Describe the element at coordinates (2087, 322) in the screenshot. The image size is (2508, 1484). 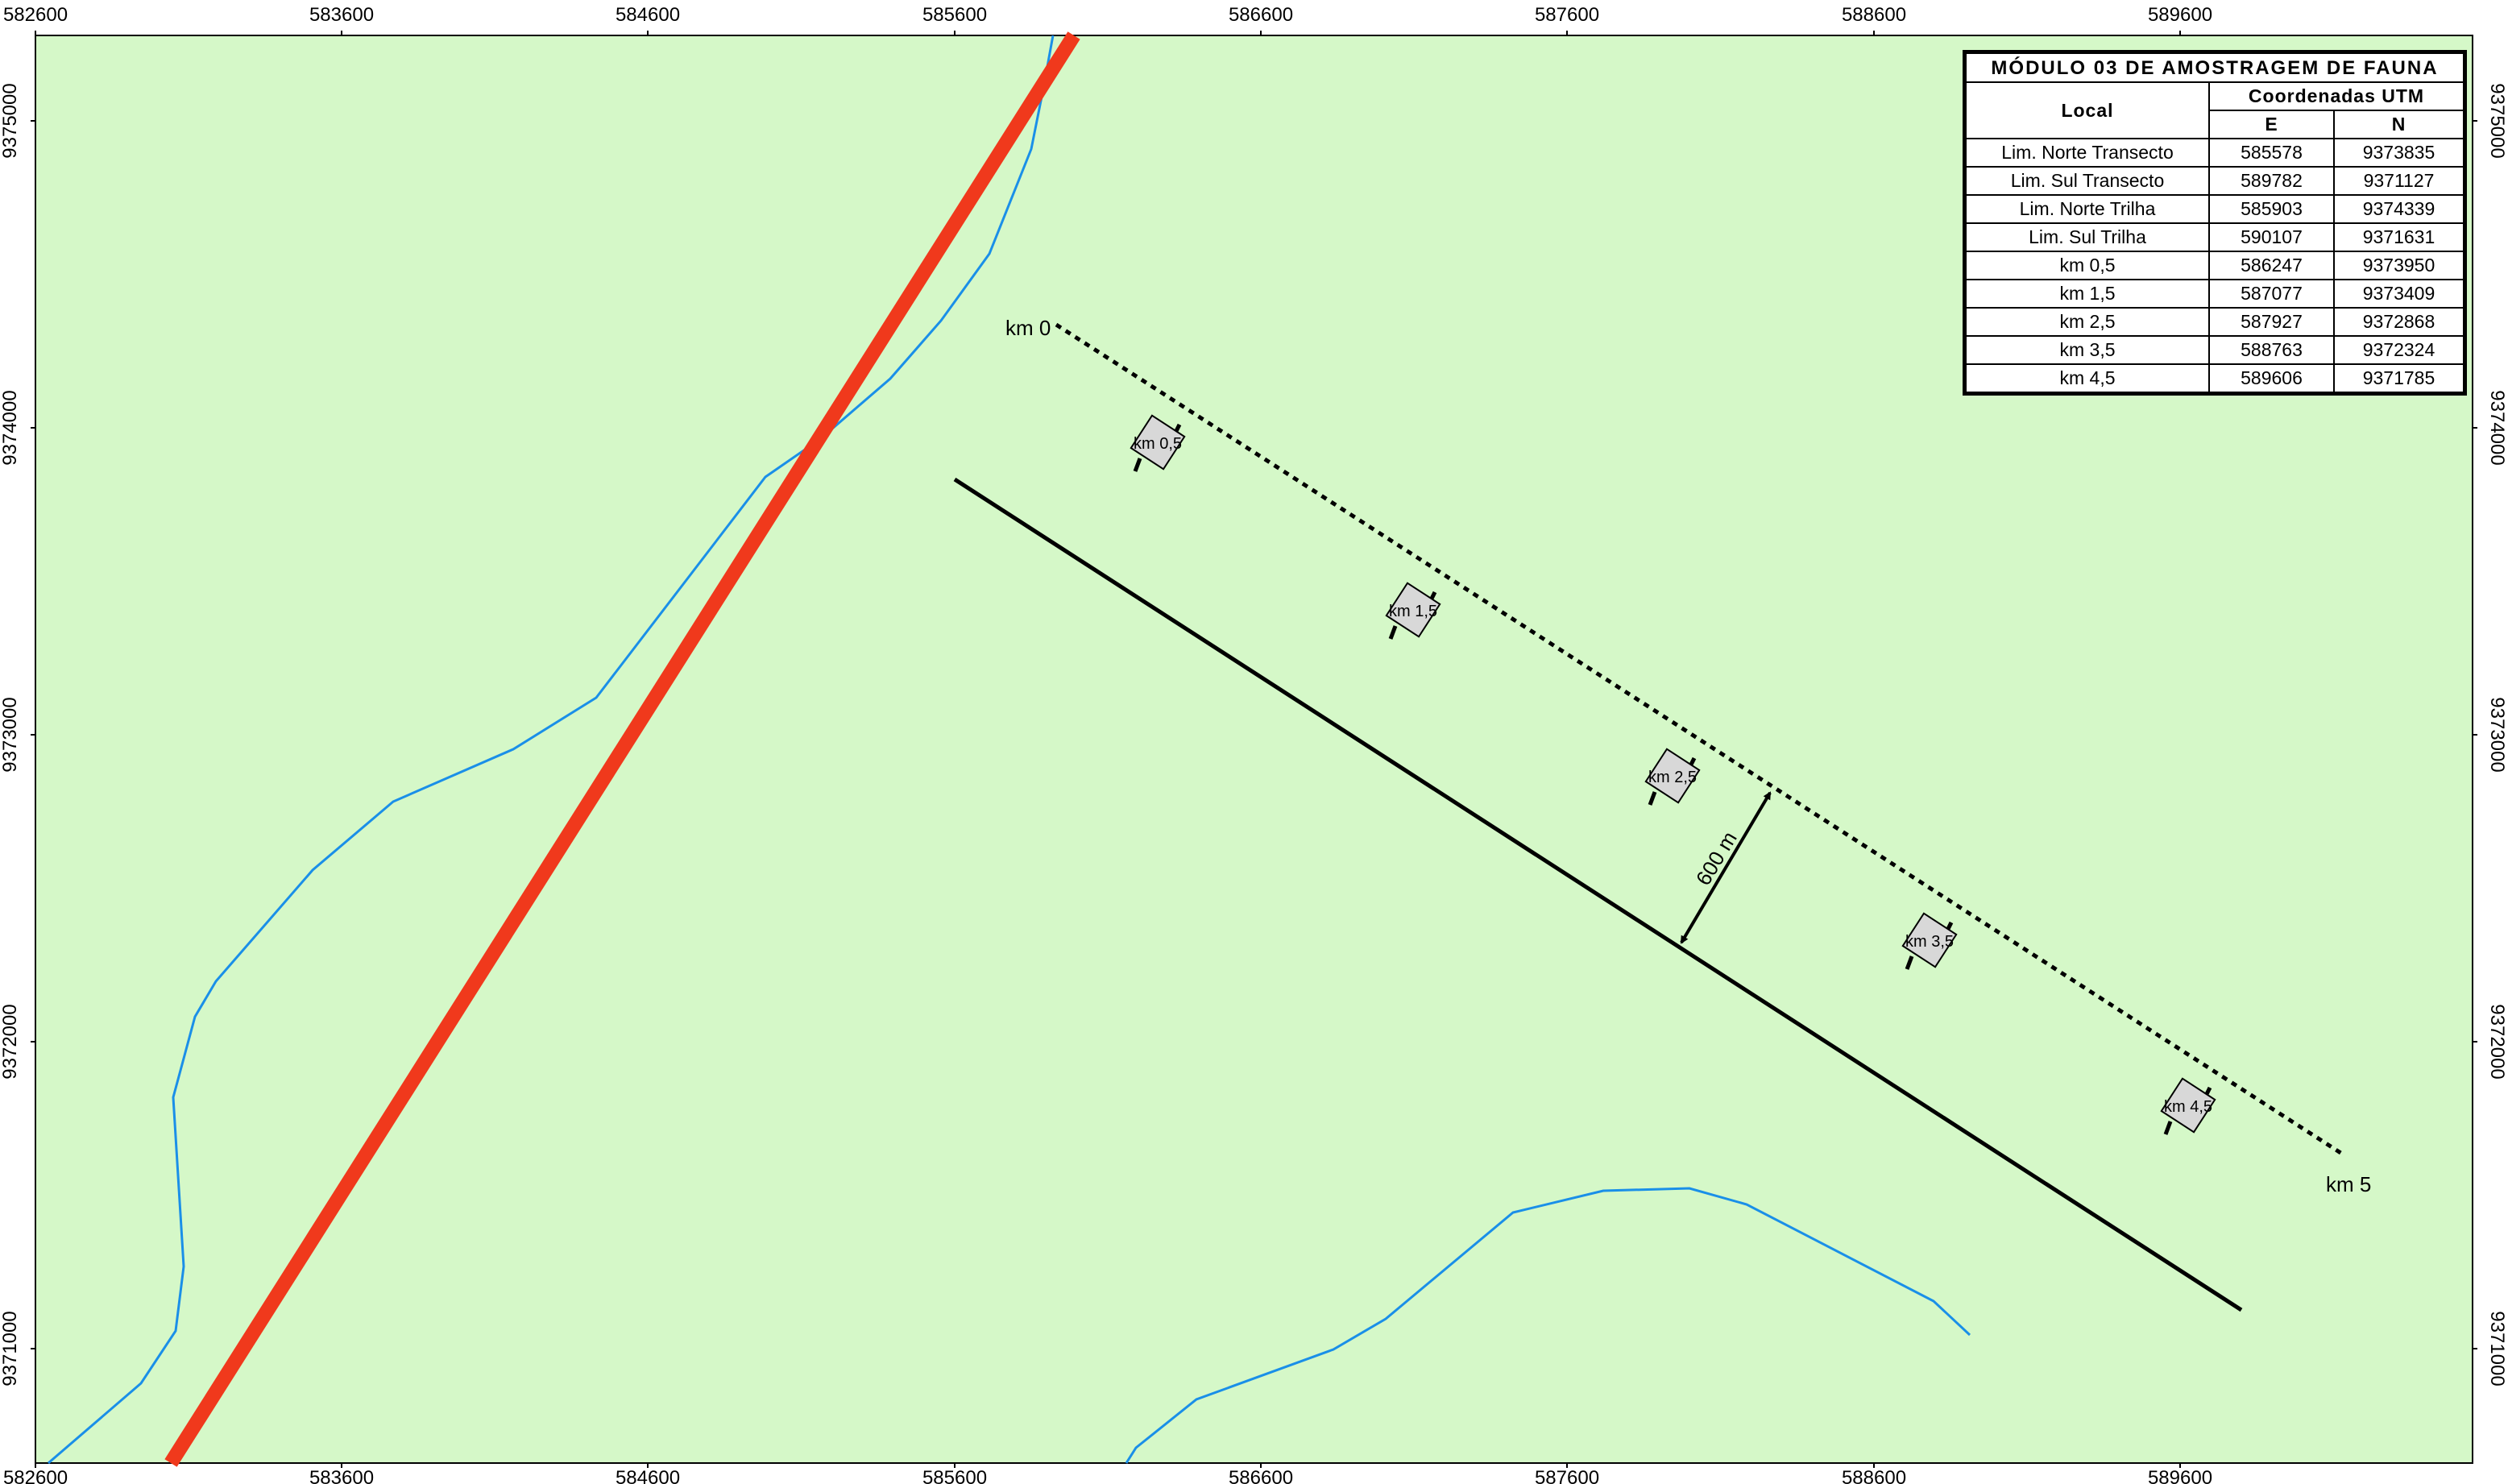
I see `local-cell: km 2,5` at that location.